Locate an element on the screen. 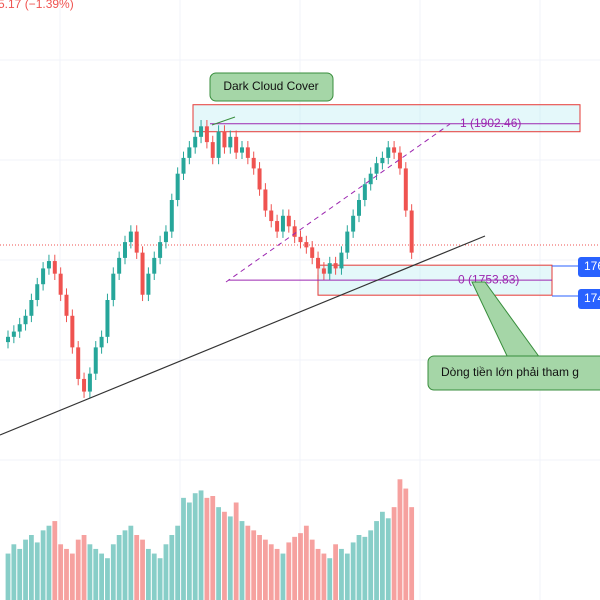 This screenshot has width=600, height=600. fib-label: 1 (1902.46) is located at coordinates (490, 123).